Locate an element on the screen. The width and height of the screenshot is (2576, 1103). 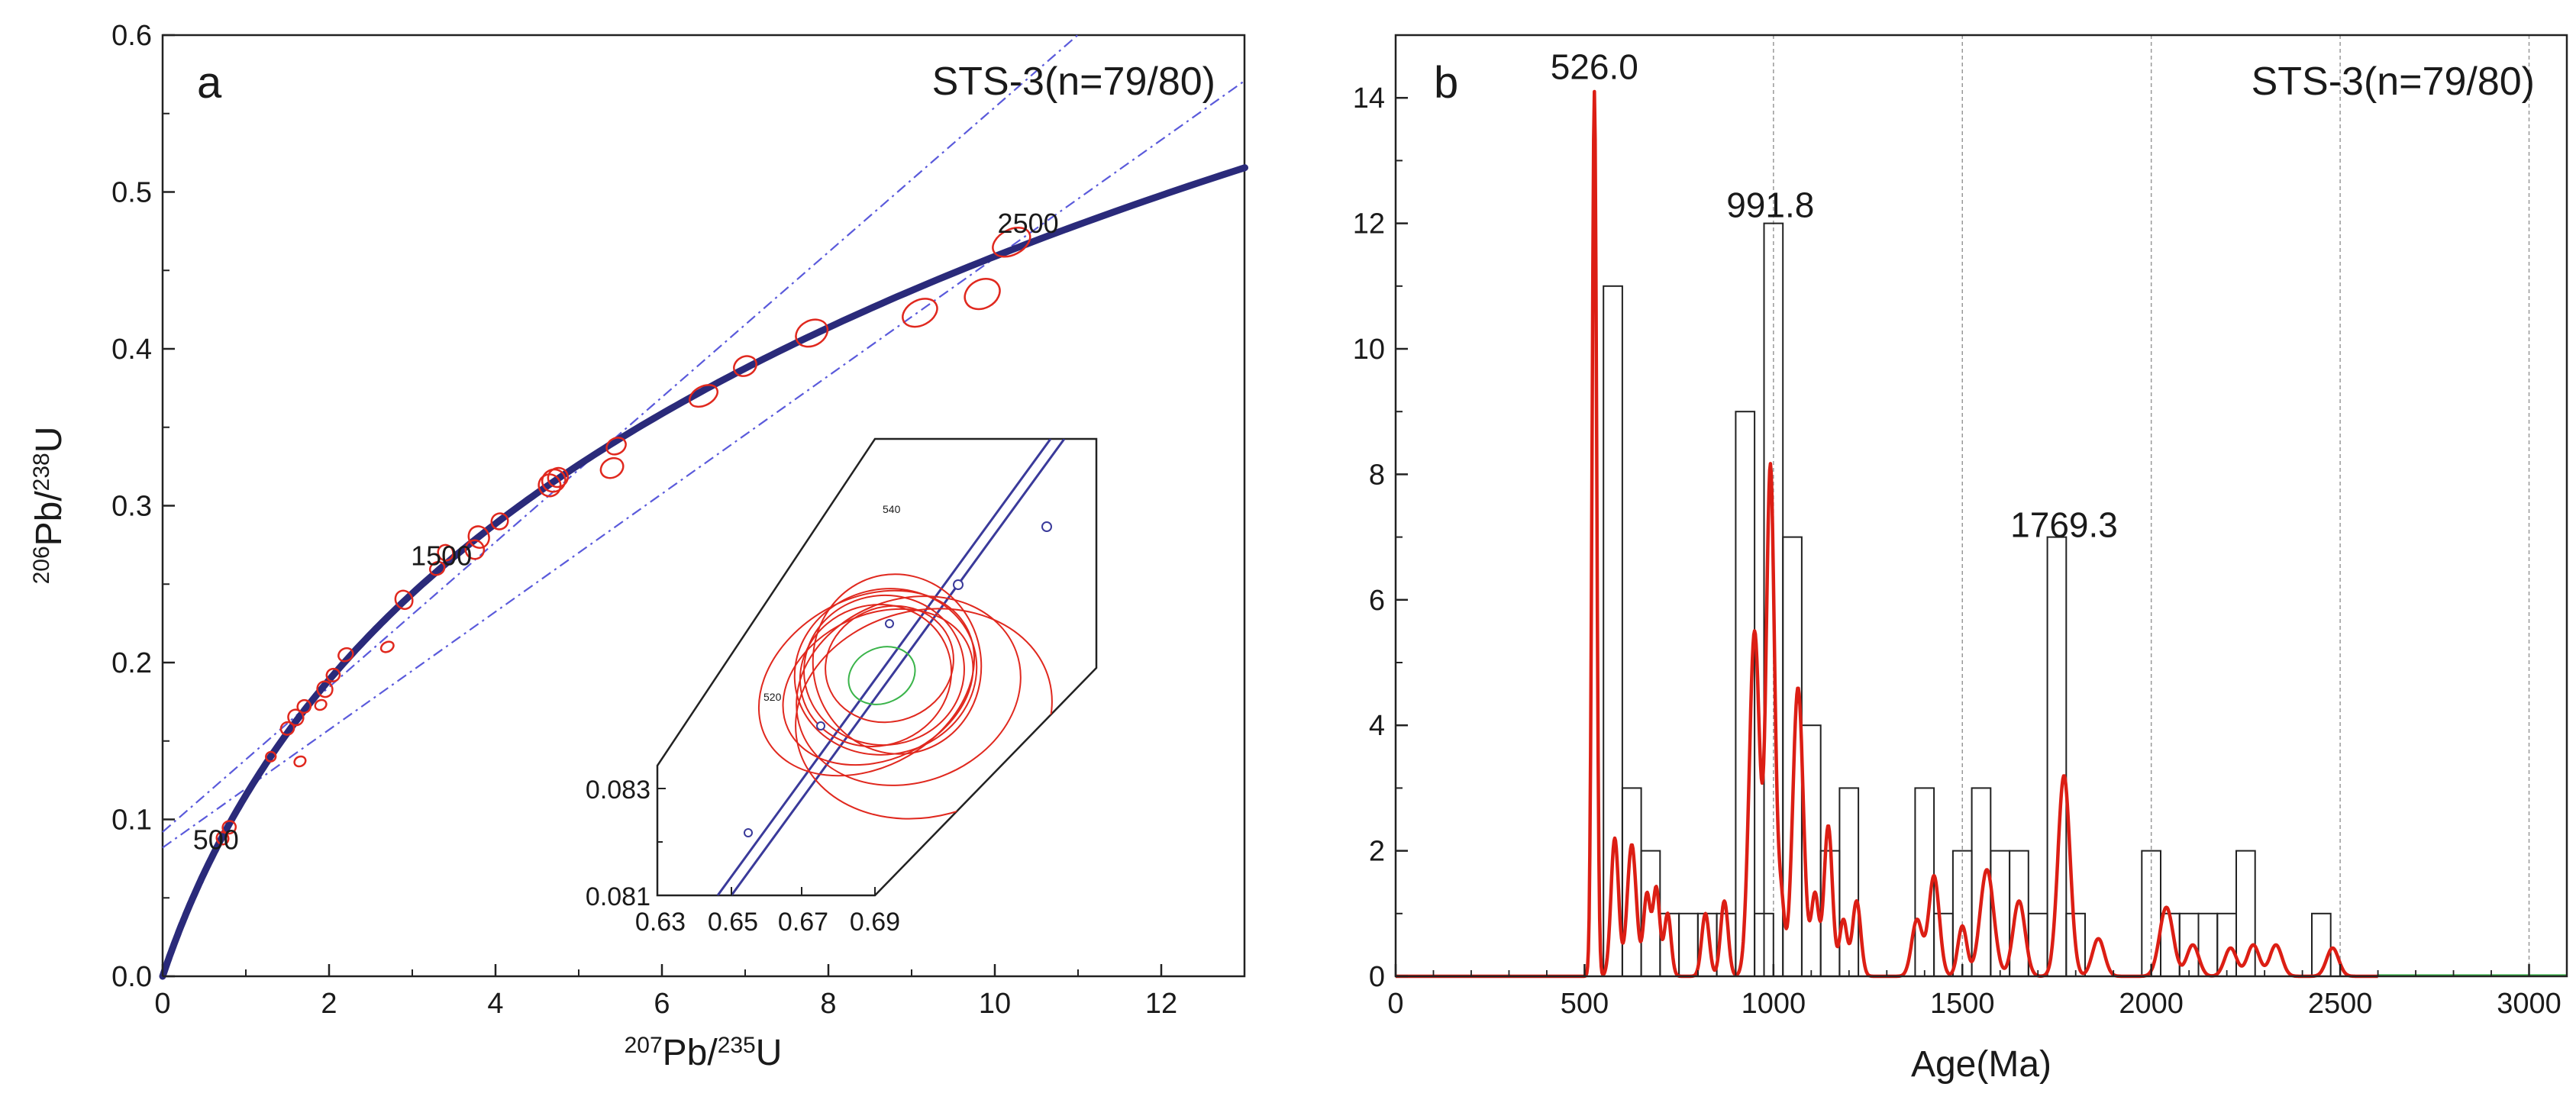
x-tick-label: 1000 is located at coordinates (1774, 1004).